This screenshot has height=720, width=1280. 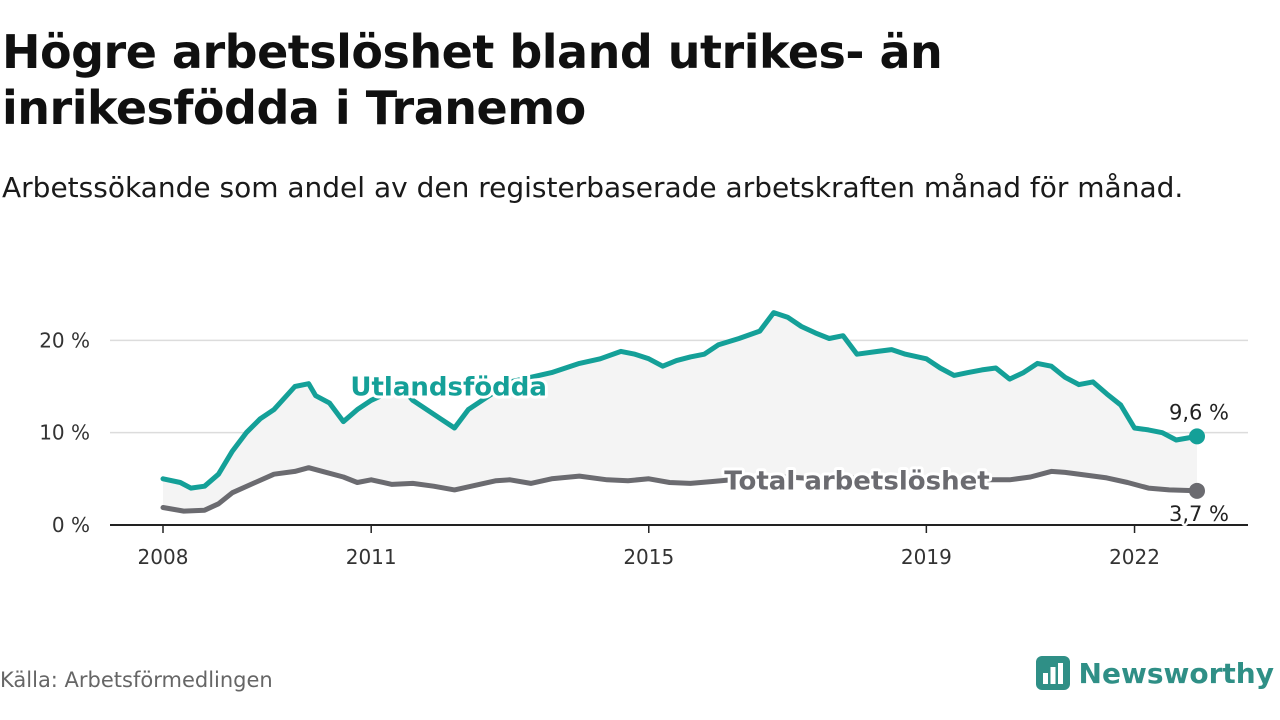 I want to click on x-tick-label-3: 2019, so click(x=926, y=557).